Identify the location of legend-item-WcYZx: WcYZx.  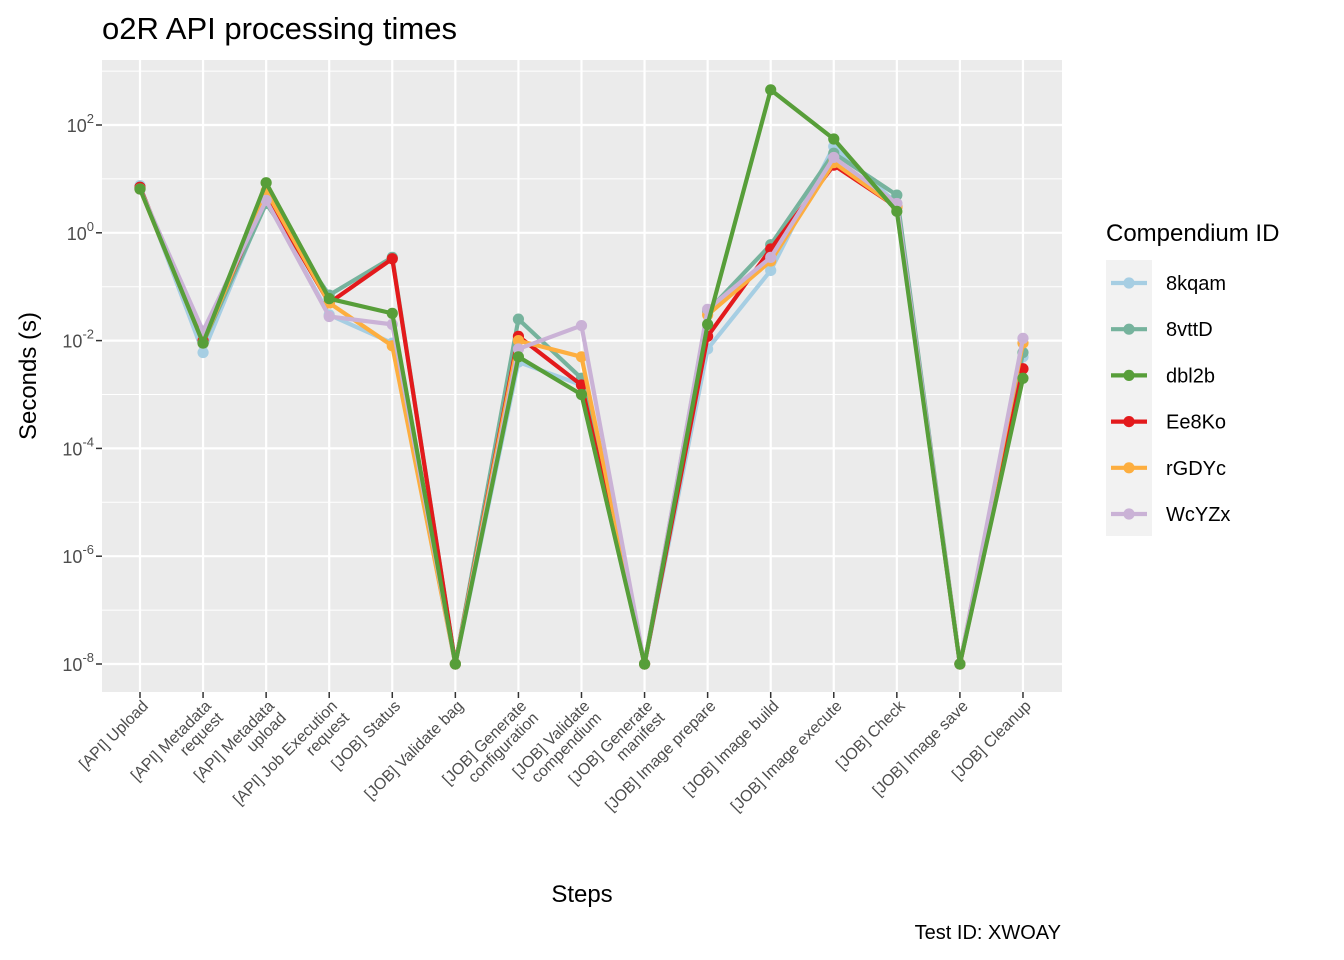
(1170, 515).